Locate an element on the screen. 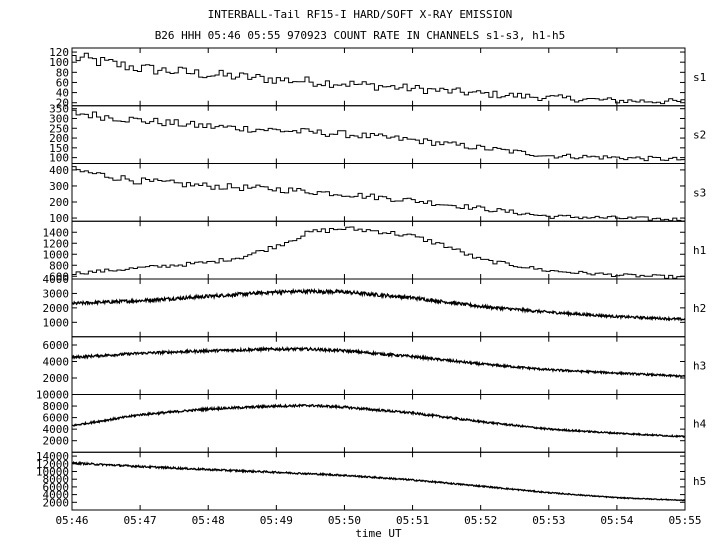 The width and height of the screenshot is (720, 550). y-tick-label-s3: 100 is located at coordinates (59, 218).